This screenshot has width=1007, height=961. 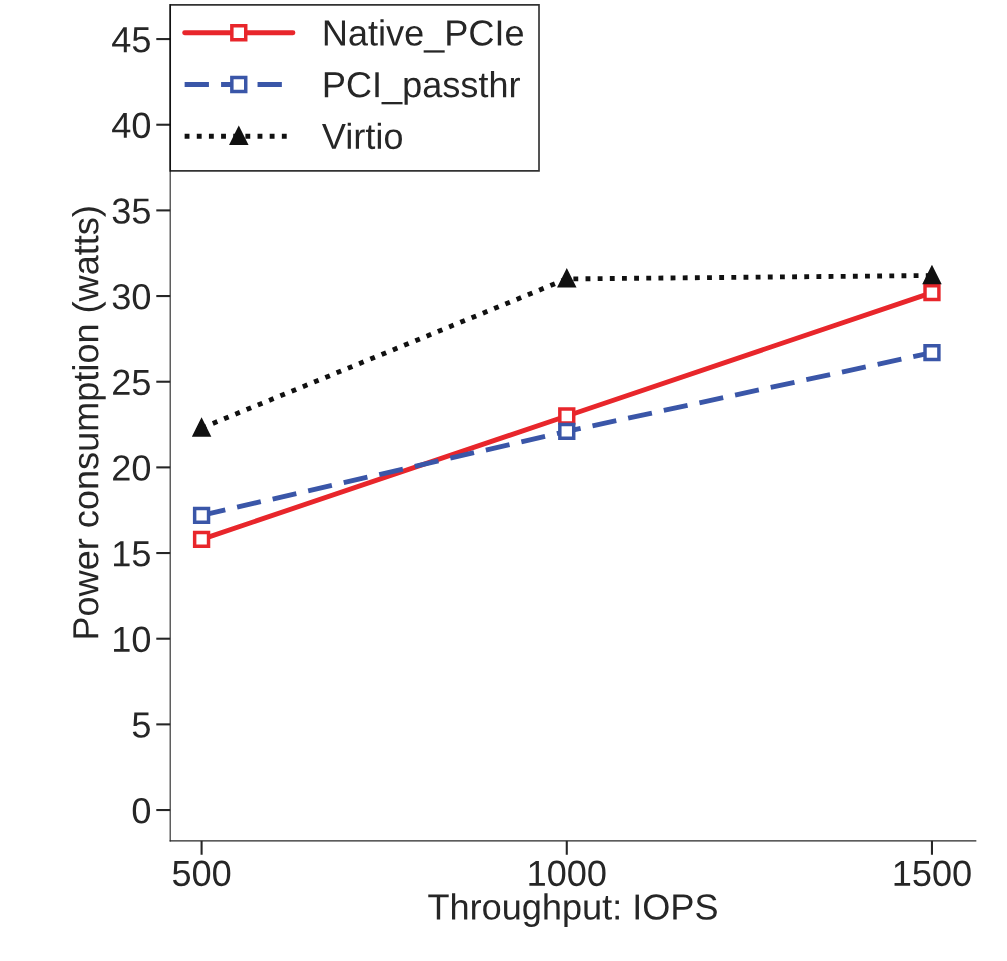 What do you see at coordinates (131, 382) in the screenshot?
I see `y-tick-label: 25` at bounding box center [131, 382].